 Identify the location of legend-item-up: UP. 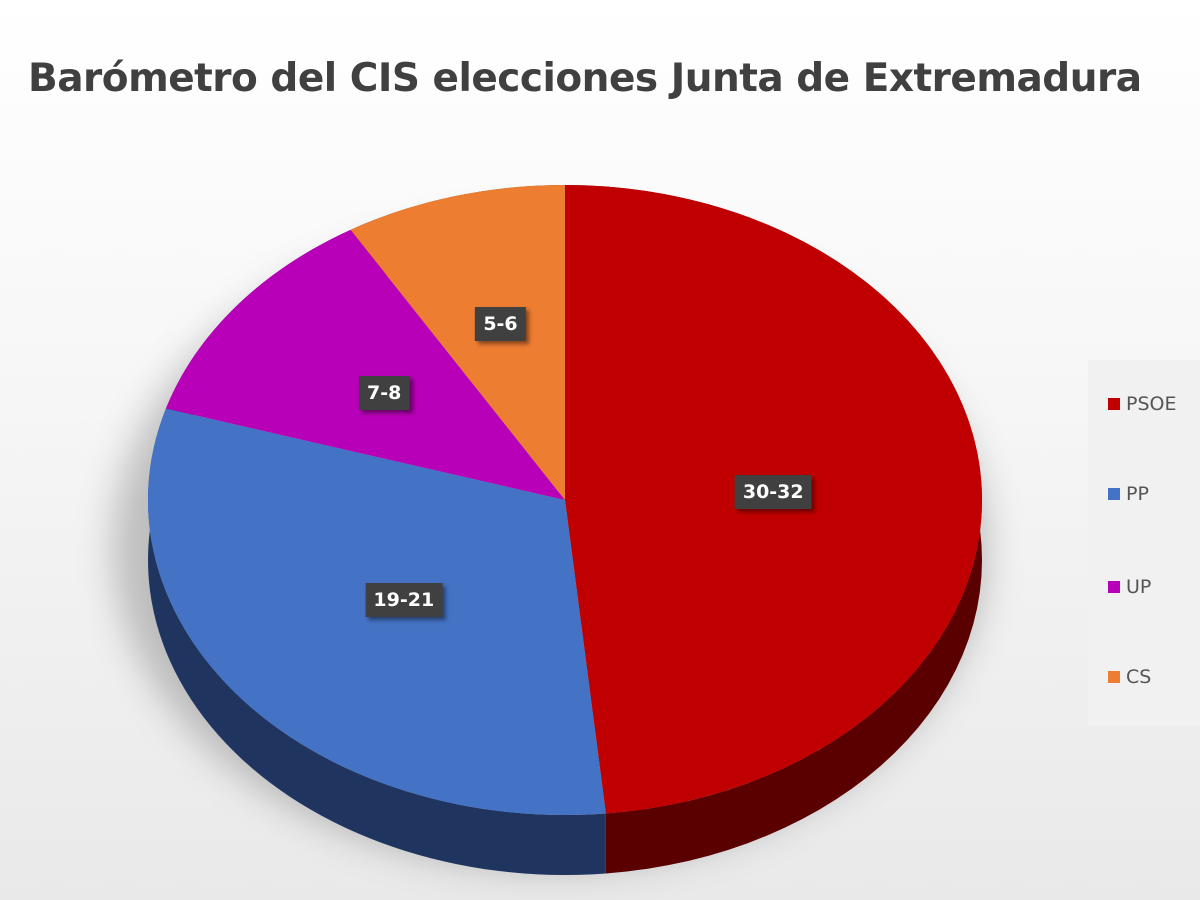
(1129, 587).